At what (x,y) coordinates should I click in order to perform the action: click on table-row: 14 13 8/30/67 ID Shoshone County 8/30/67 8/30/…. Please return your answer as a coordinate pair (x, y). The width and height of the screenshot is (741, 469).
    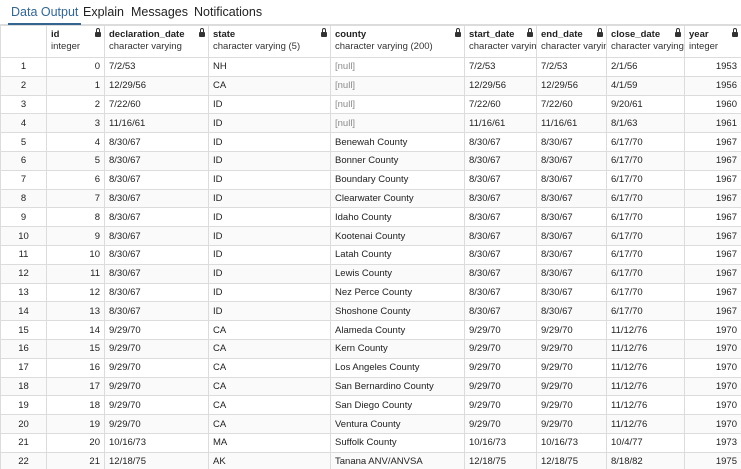
    Looking at the image, I should click on (370, 311).